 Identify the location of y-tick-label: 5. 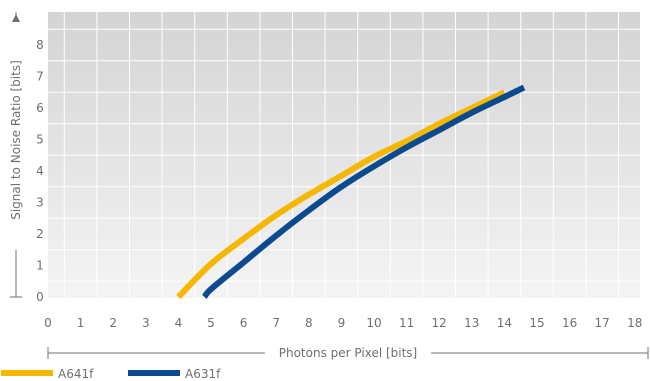
(40, 140).